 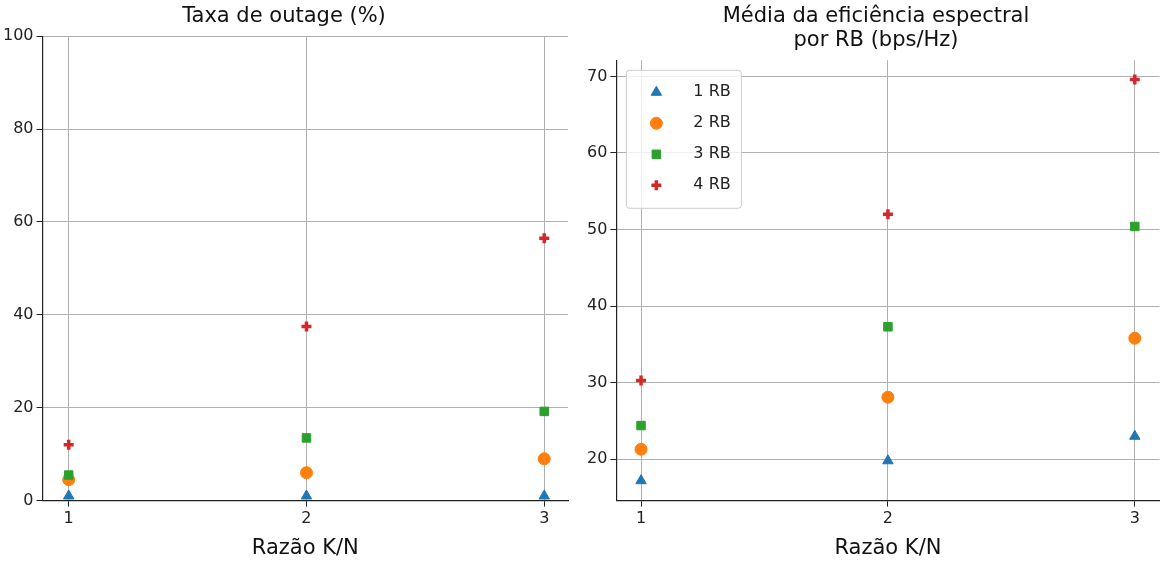 What do you see at coordinates (23, 128) in the screenshot?
I see `y-tick-label: 80` at bounding box center [23, 128].